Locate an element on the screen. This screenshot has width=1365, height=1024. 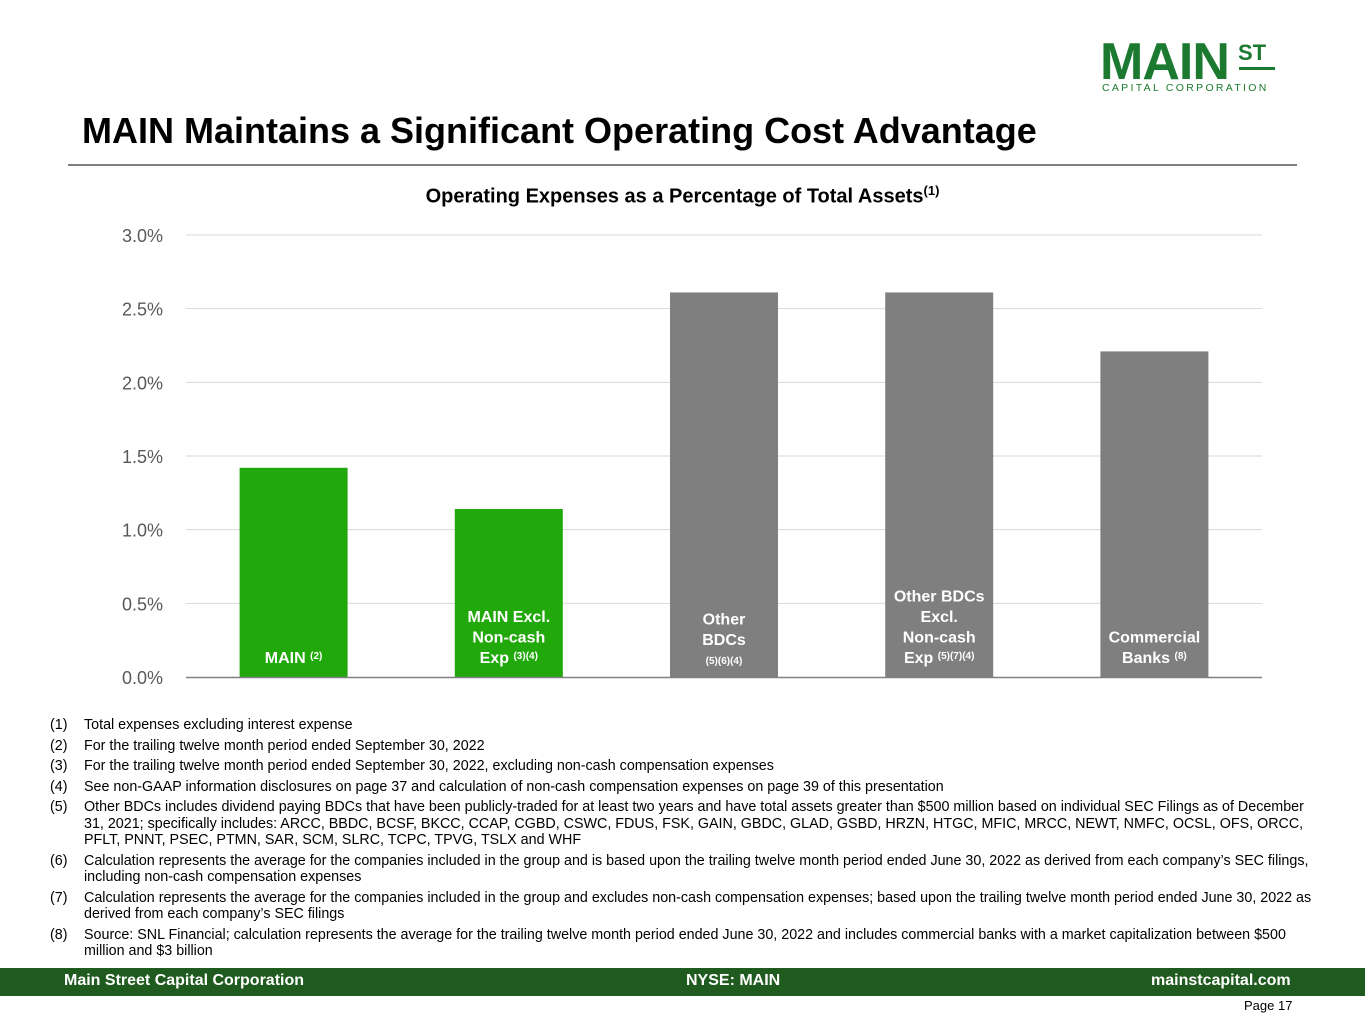
footer-website: mainstcapital.com is located at coordinates (1221, 980).